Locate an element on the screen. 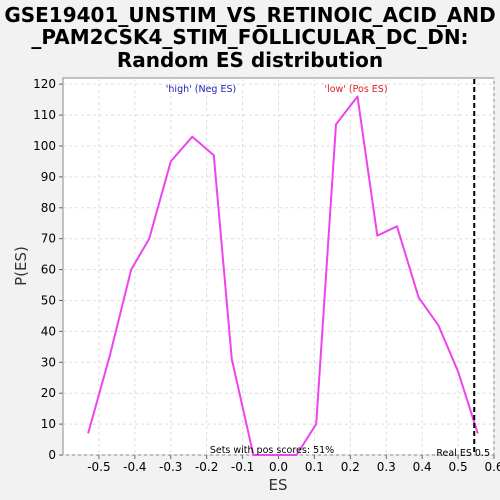  chart-title-line-3: Random ES distribution is located at coordinates (250, 60).